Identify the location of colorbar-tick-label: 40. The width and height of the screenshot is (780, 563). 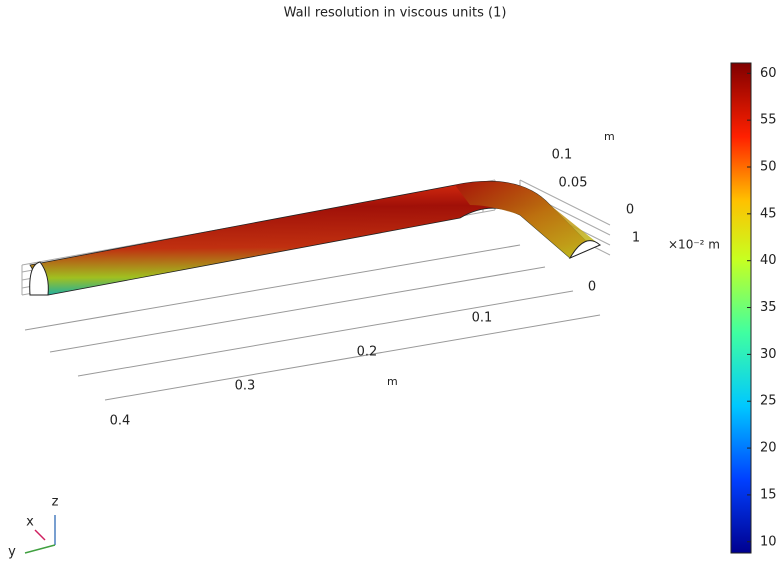
(768, 260).